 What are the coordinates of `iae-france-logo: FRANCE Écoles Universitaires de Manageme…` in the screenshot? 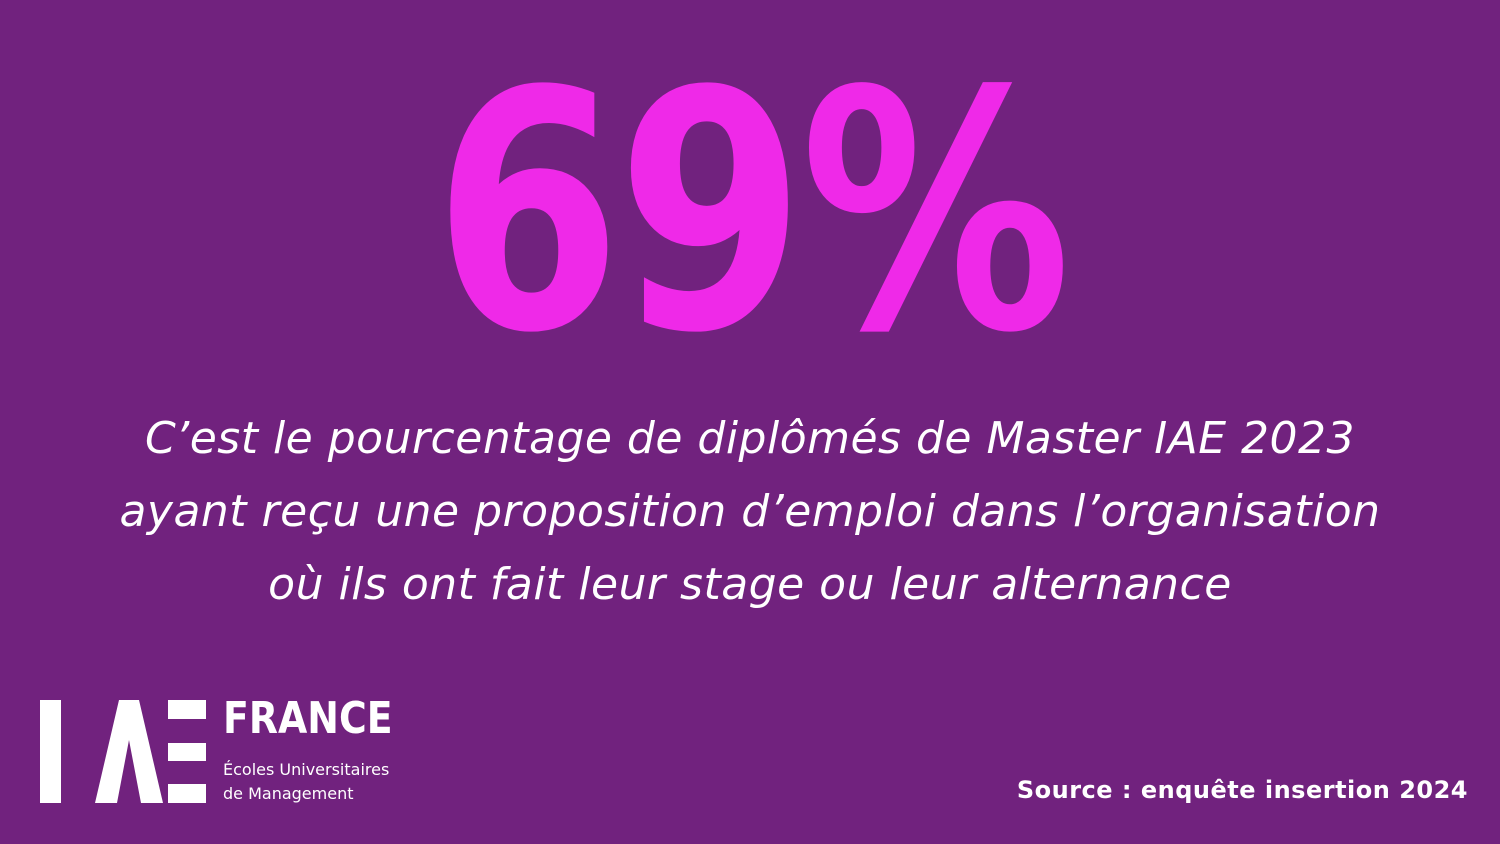 It's located at (230, 749).